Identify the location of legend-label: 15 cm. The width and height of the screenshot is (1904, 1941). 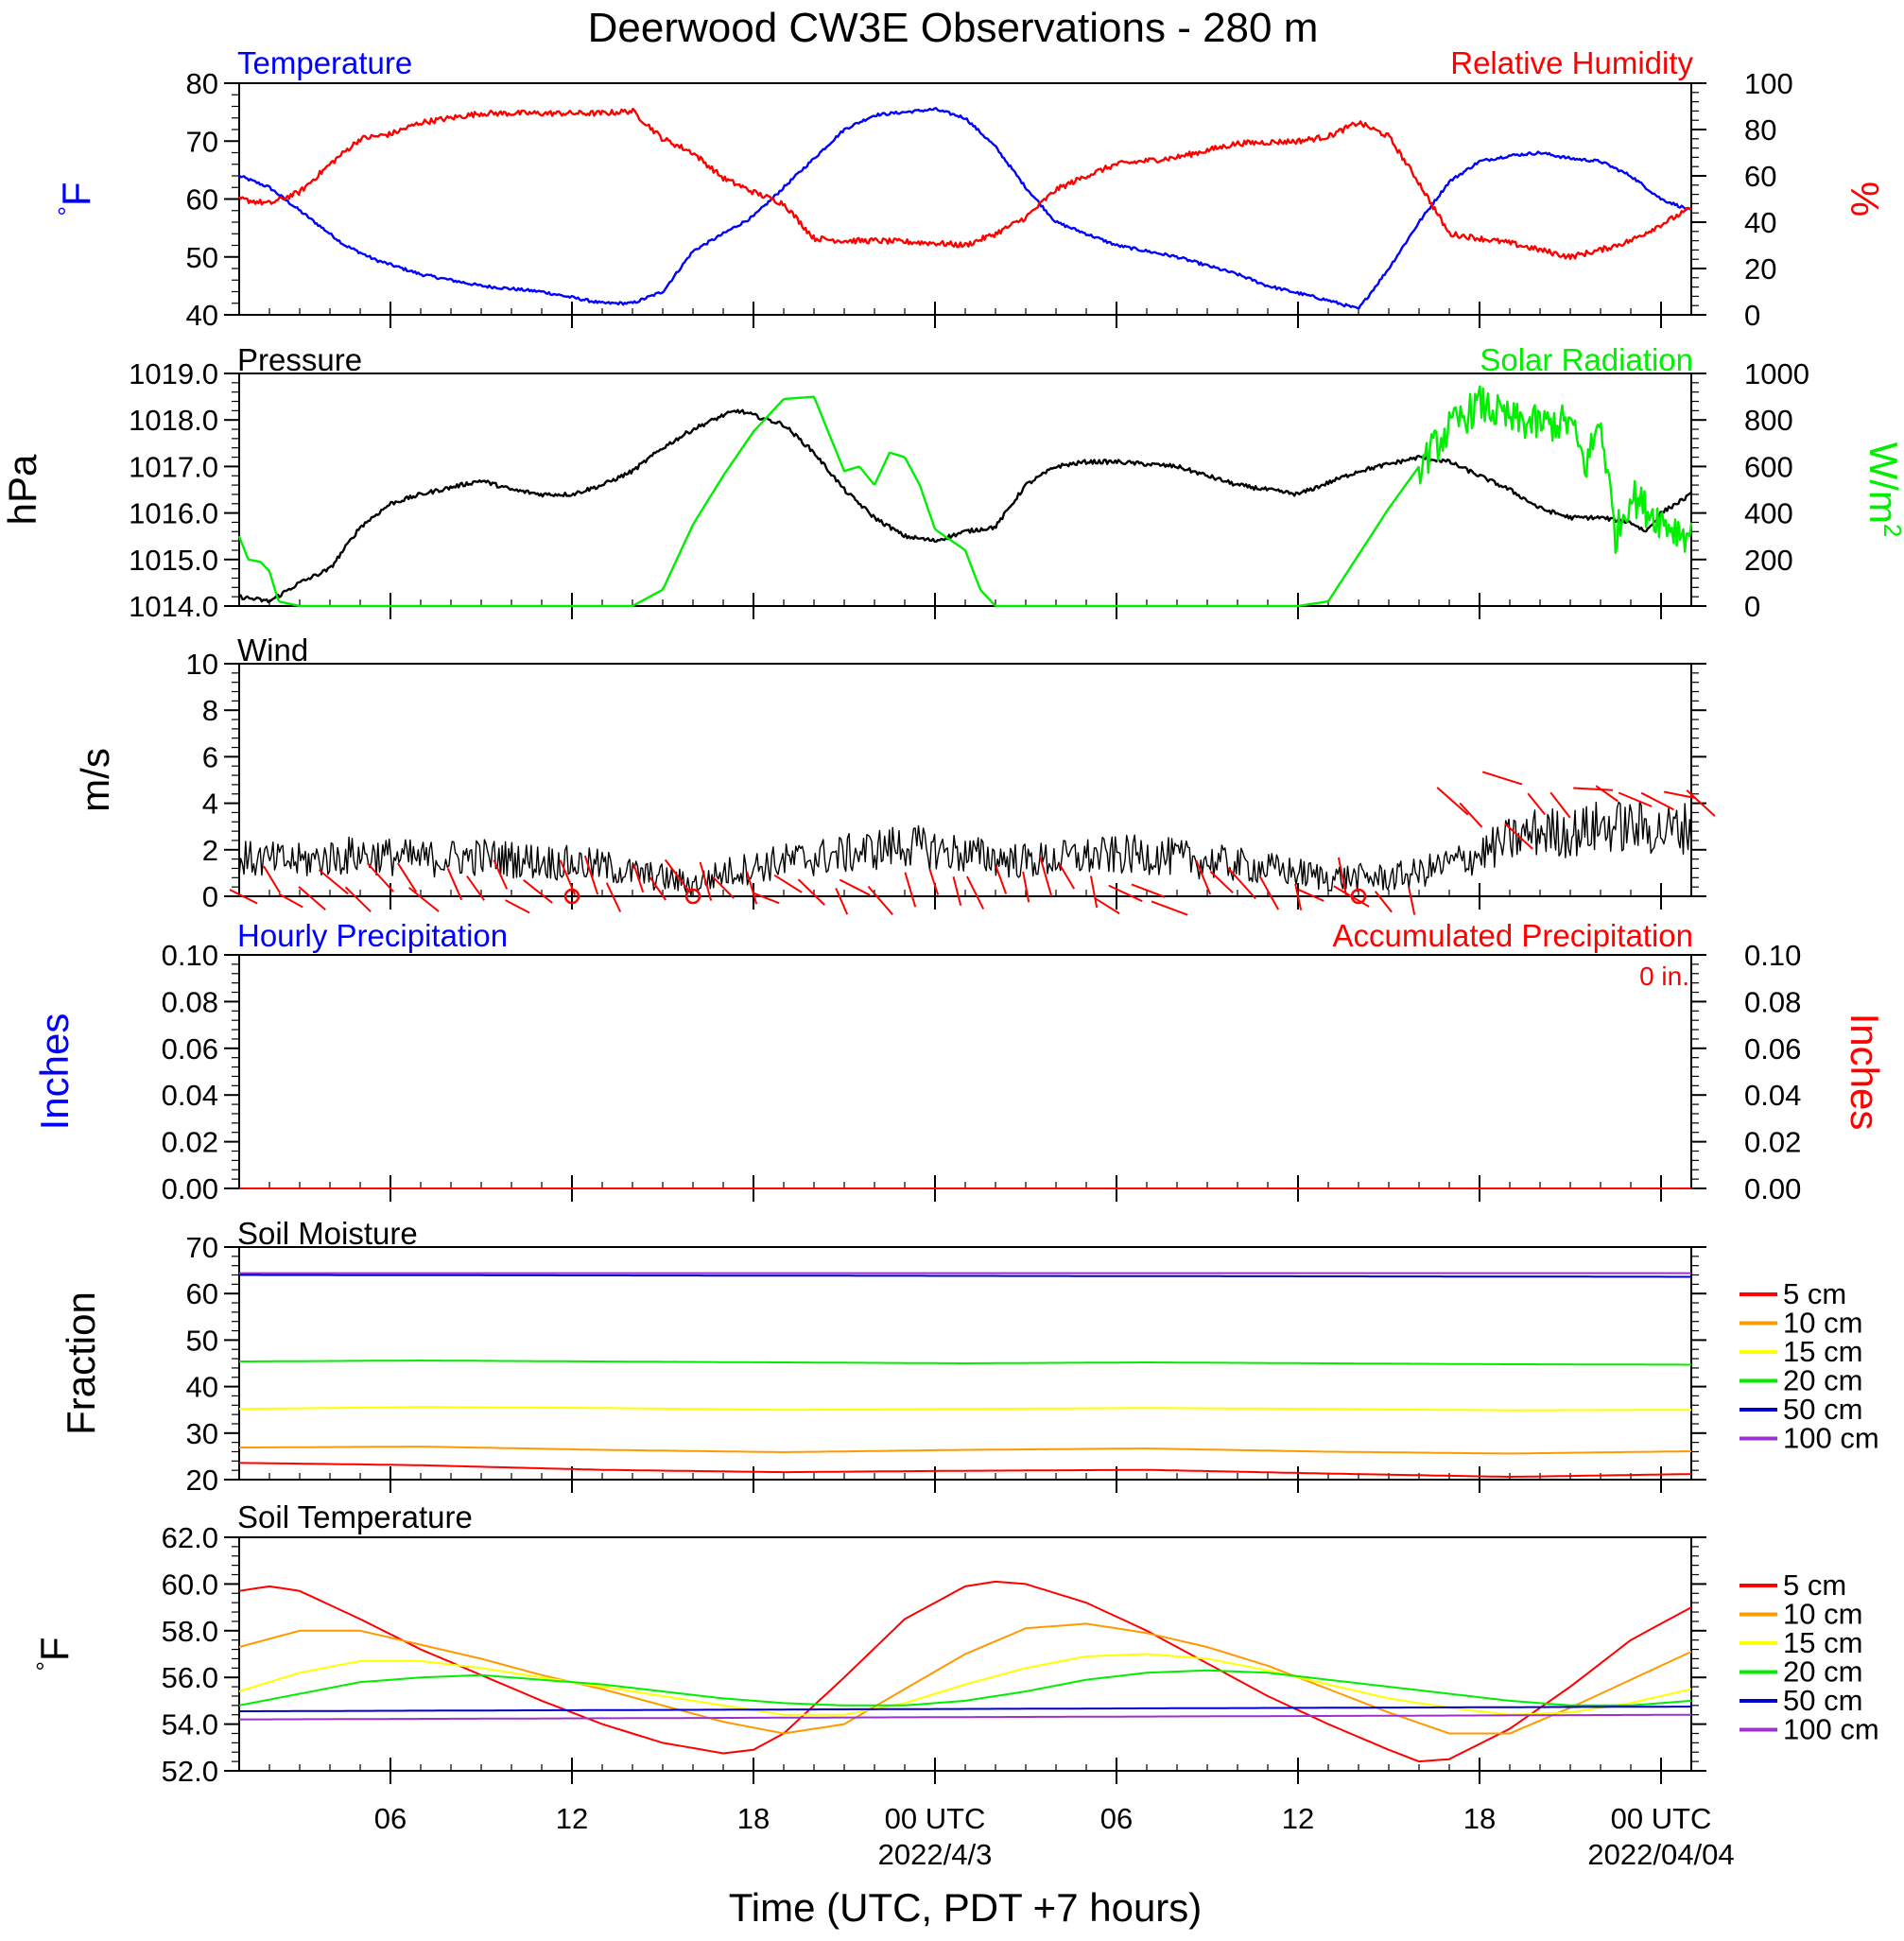
(1823, 1352).